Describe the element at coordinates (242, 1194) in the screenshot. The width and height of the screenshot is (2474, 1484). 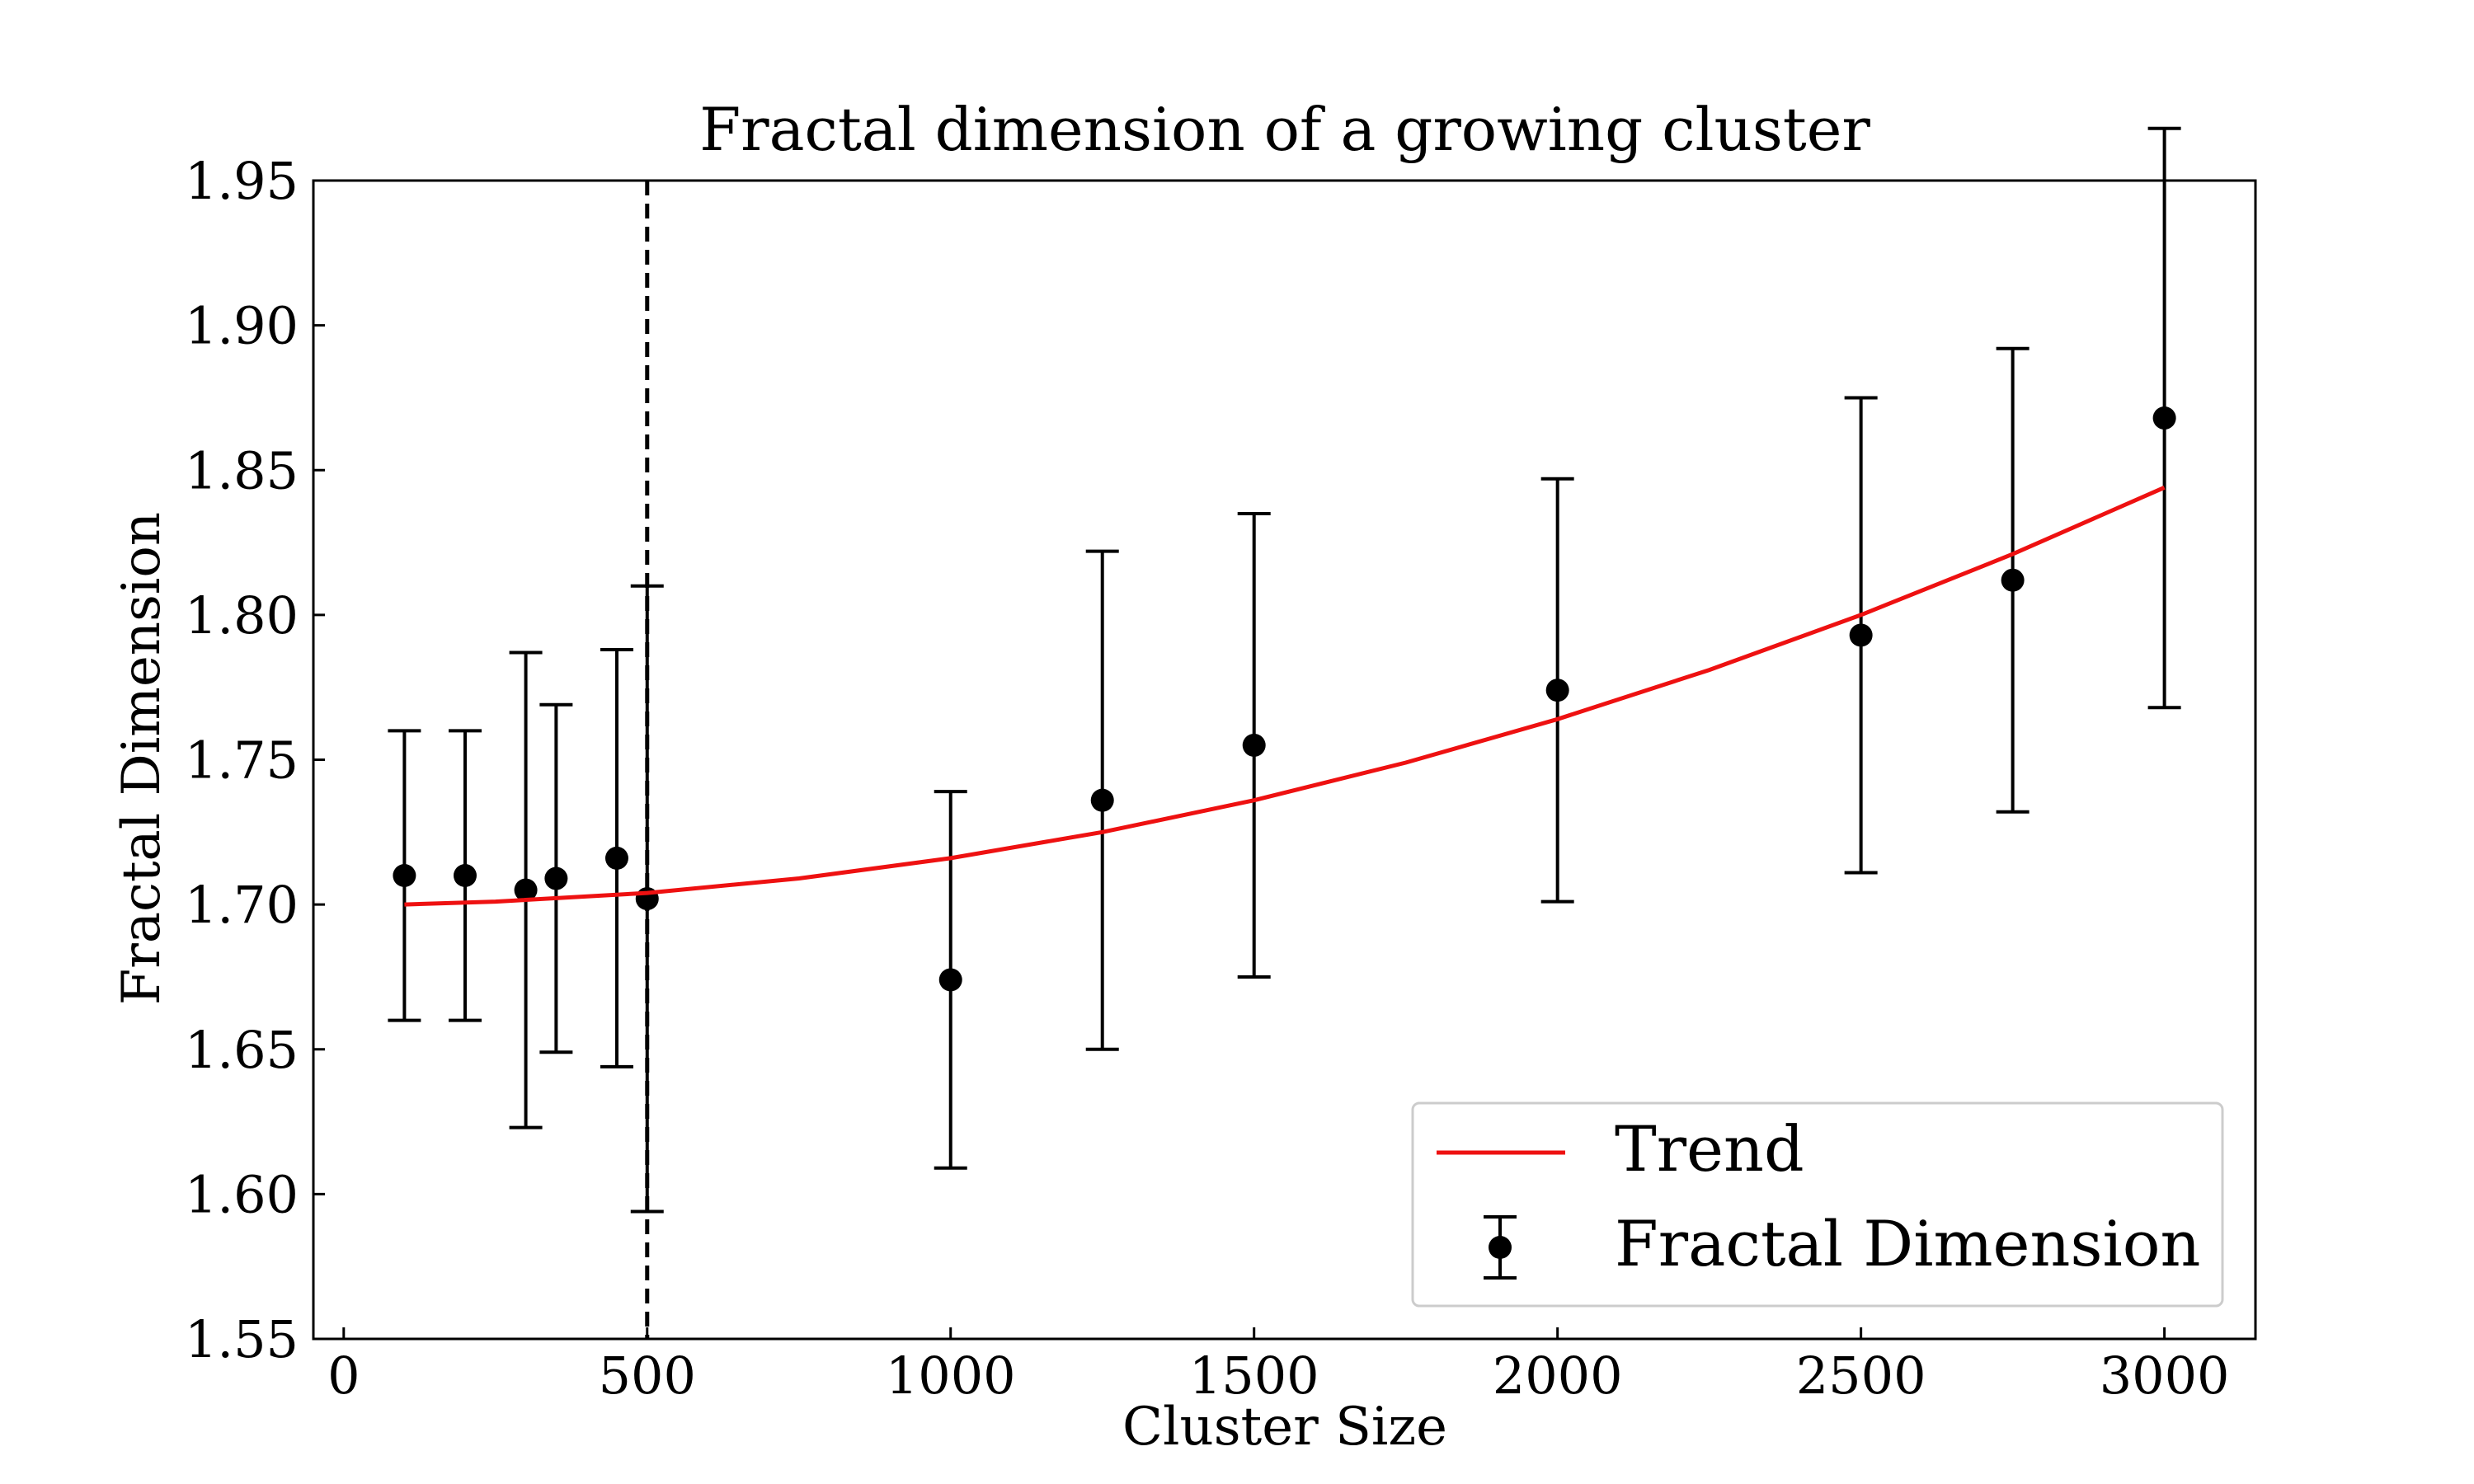
I see `y-tick-label: 1.60` at that location.